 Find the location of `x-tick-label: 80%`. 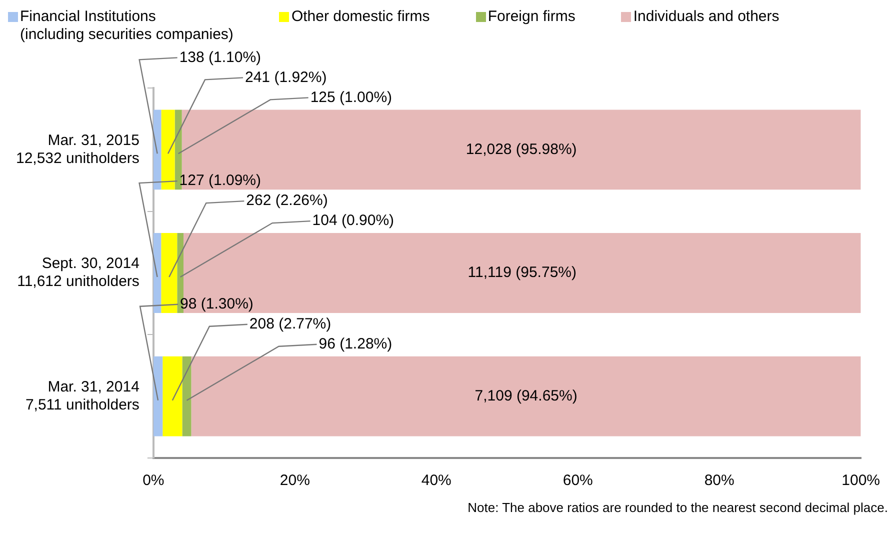

x-tick-label: 80% is located at coordinates (719, 481).